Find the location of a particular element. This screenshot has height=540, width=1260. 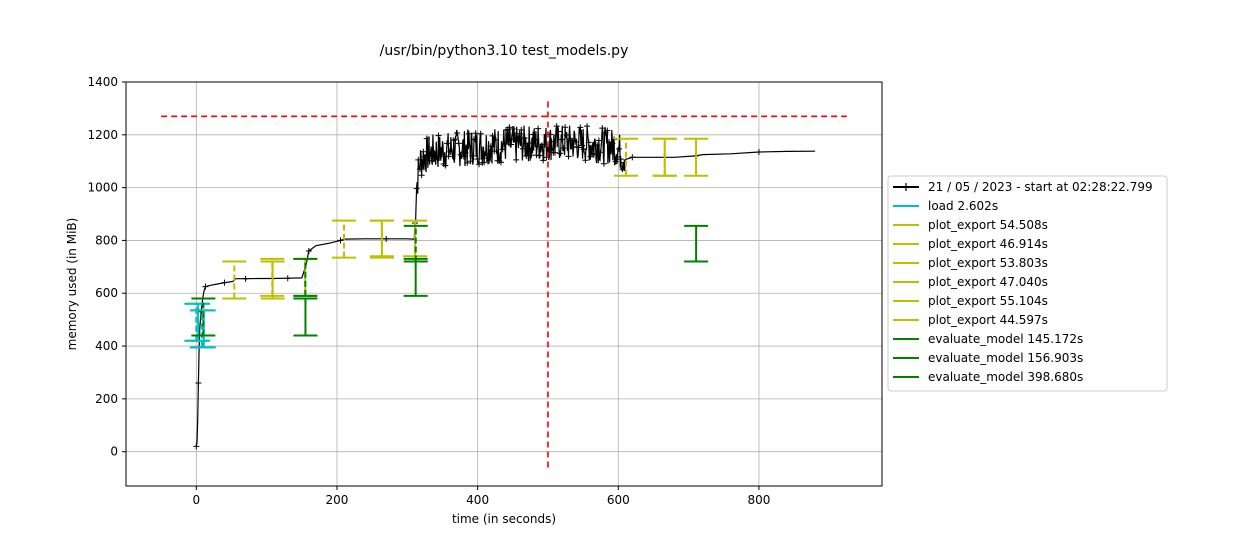

legend-item: plot_export 54.508s is located at coordinates (970, 225).